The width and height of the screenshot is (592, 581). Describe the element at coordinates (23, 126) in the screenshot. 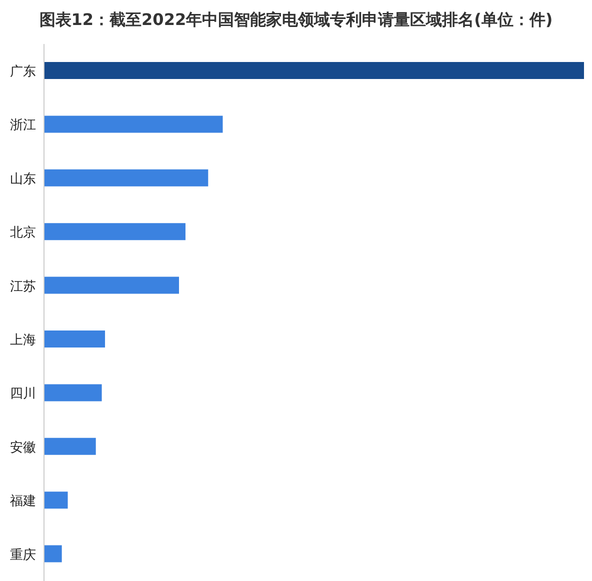

I see `y-tick-label: 浙江` at that location.